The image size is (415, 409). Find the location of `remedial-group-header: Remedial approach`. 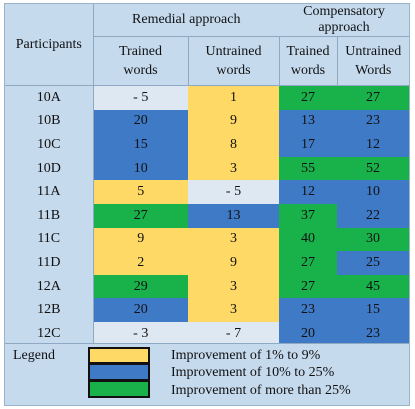

remedial-group-header: Remedial approach is located at coordinates (186, 20).